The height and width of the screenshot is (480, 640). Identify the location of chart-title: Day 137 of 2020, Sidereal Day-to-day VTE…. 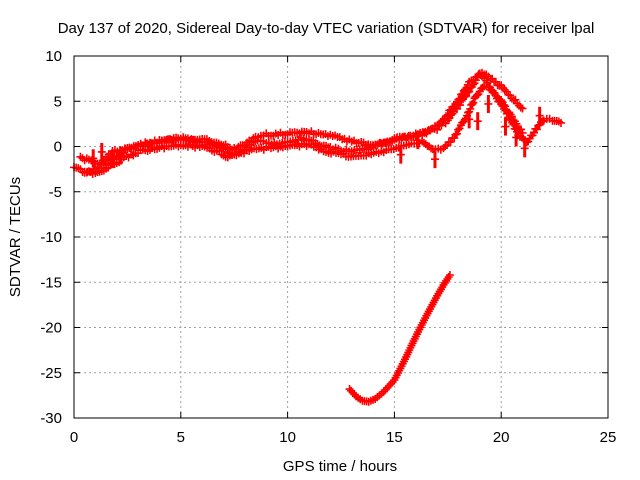
(326, 28).